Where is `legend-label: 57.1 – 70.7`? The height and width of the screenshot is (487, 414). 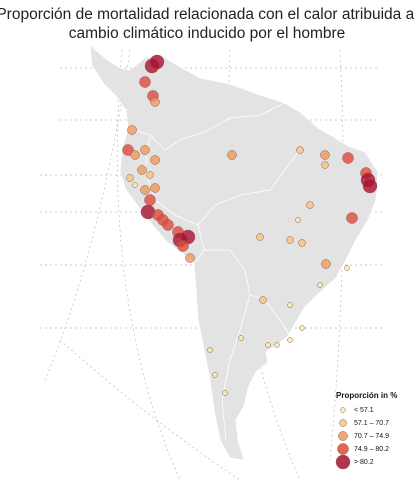
legend-label: 57.1 – 70.7 is located at coordinates (371, 423).